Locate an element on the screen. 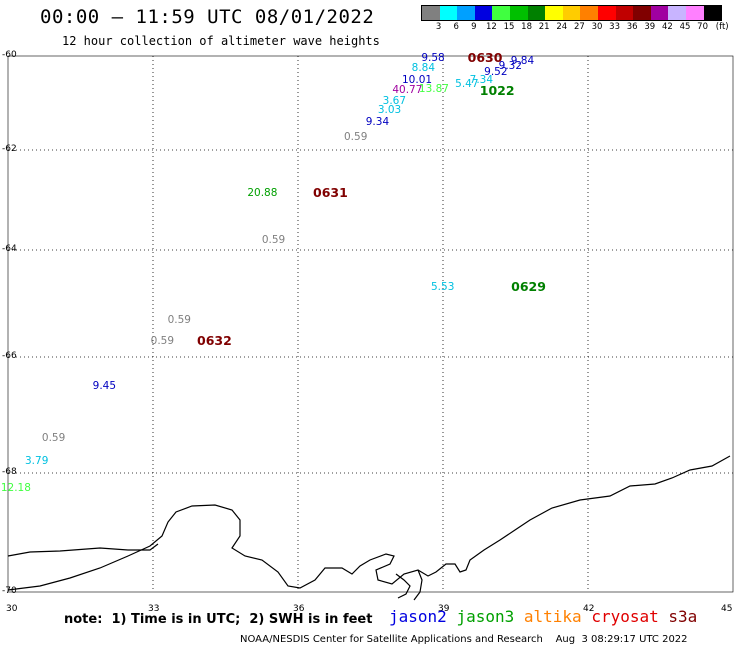  lat-tick-label: -66 is located at coordinates (9, 356).